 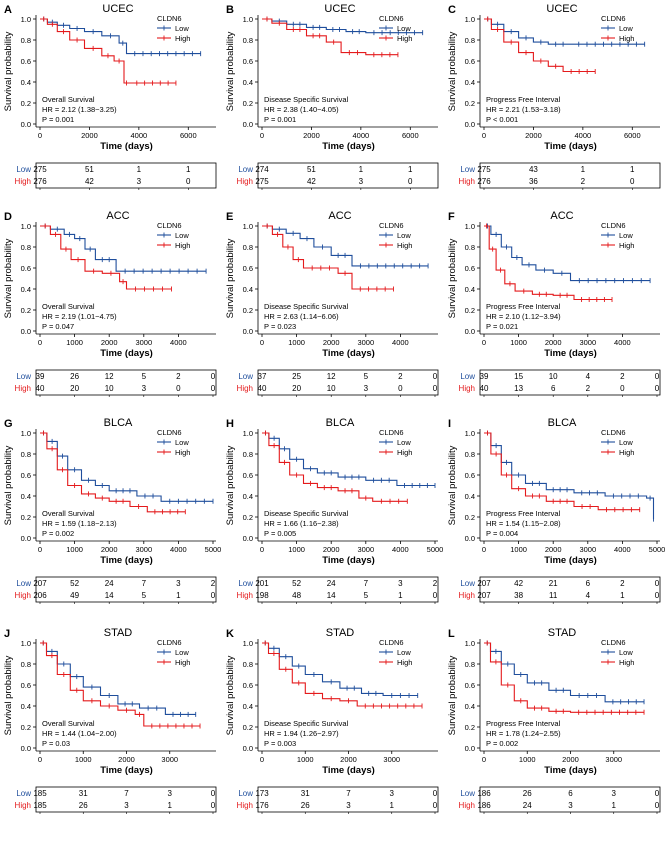 I want to click on p-value: P = 0.001, so click(x=280, y=119).